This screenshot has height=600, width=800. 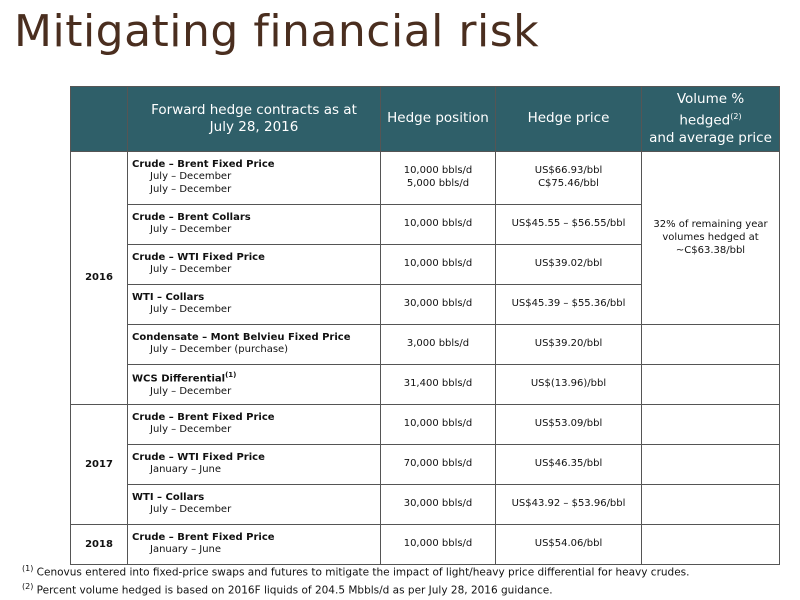 What do you see at coordinates (99, 464) in the screenshot?
I see `year-2017: 2017` at bounding box center [99, 464].